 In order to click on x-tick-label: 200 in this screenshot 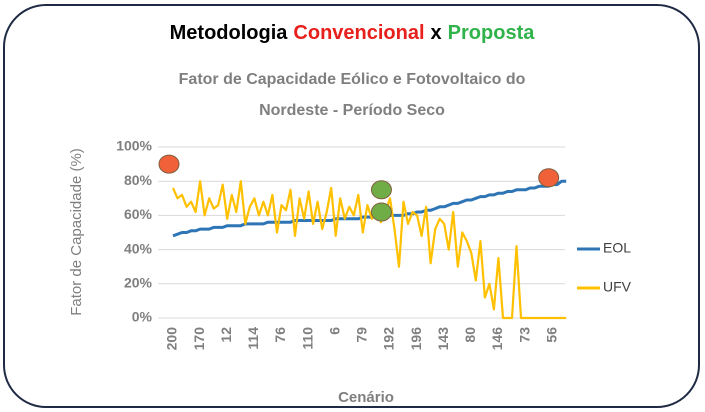, I will do `click(172, 339)`.